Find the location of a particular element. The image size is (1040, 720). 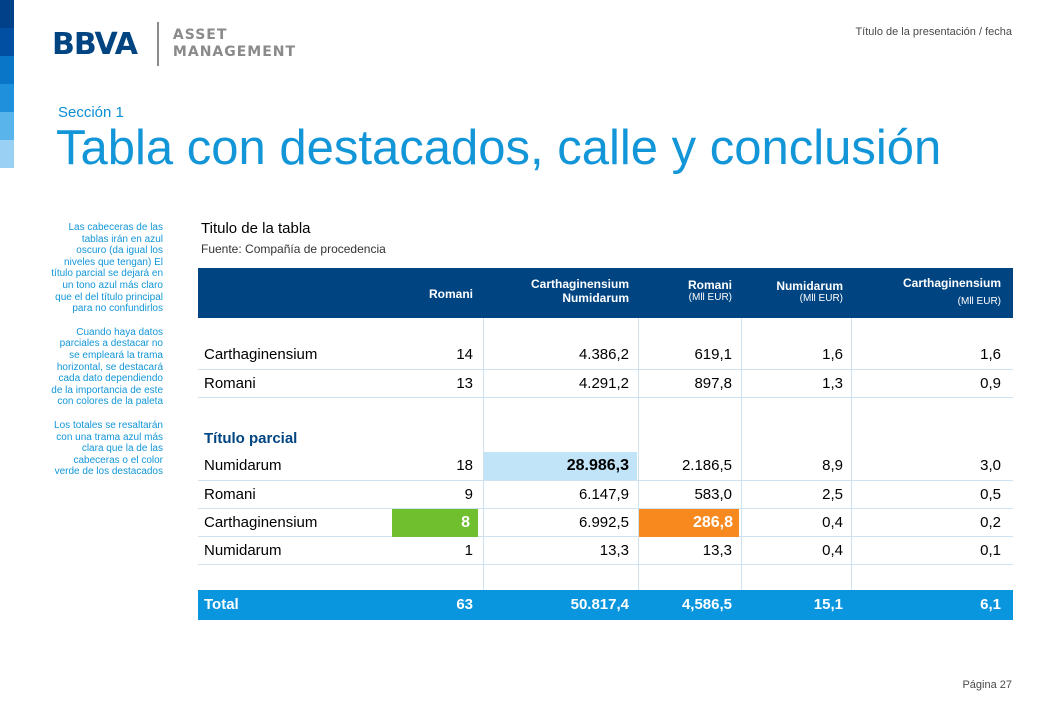

cell-value: 4.386,2 is located at coordinates (603, 354).